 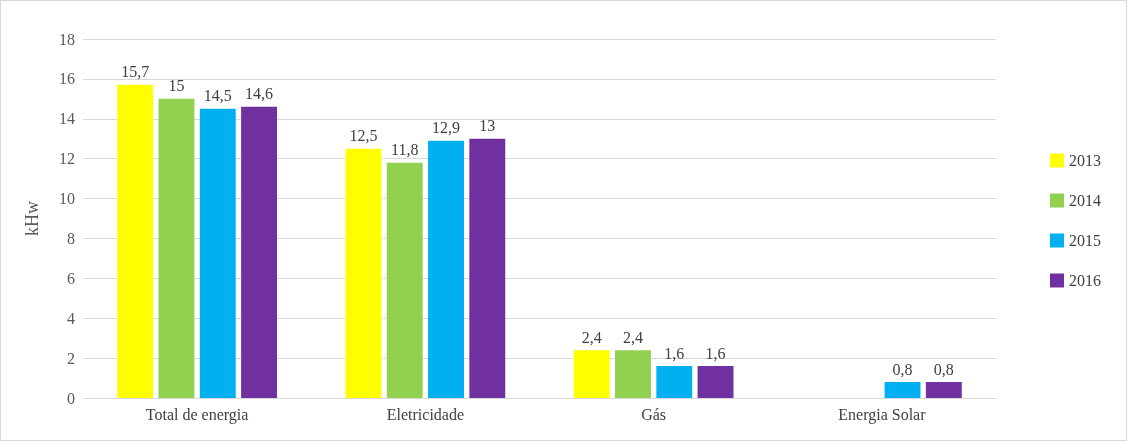 I want to click on y-tick-label: 2, so click(x=71, y=358).